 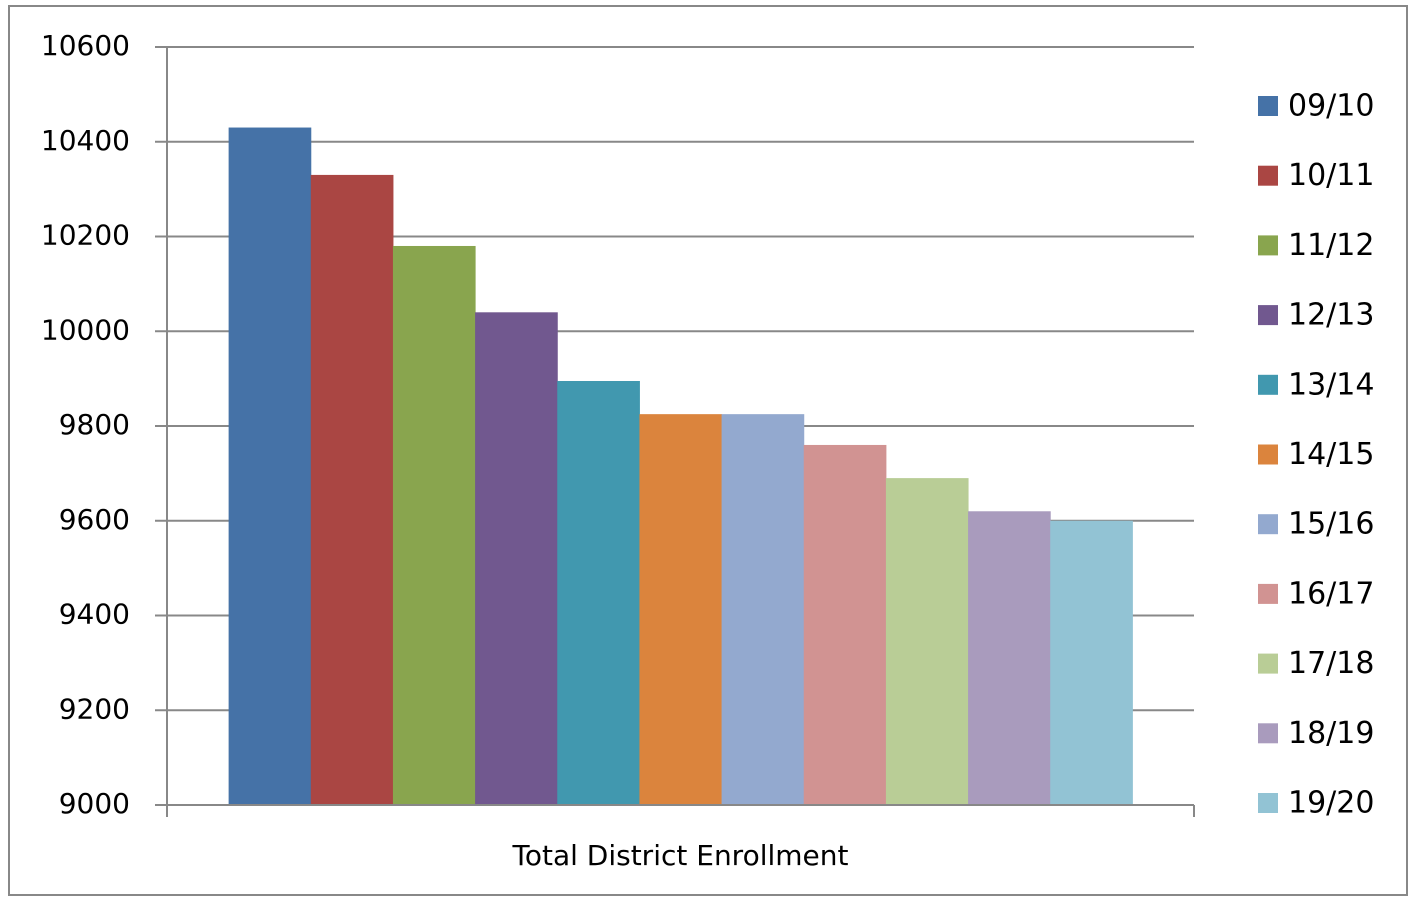 What do you see at coordinates (94, 614) in the screenshot?
I see `y-tick-label: 9400` at bounding box center [94, 614].